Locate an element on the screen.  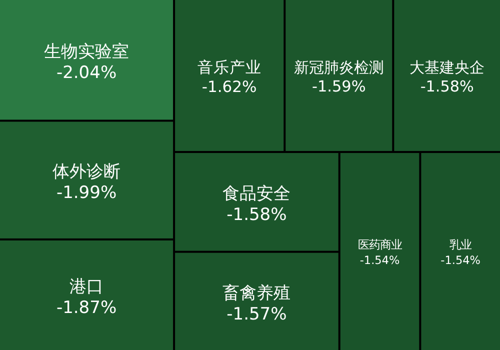
data-label: -2.04% is located at coordinates (86, 72).